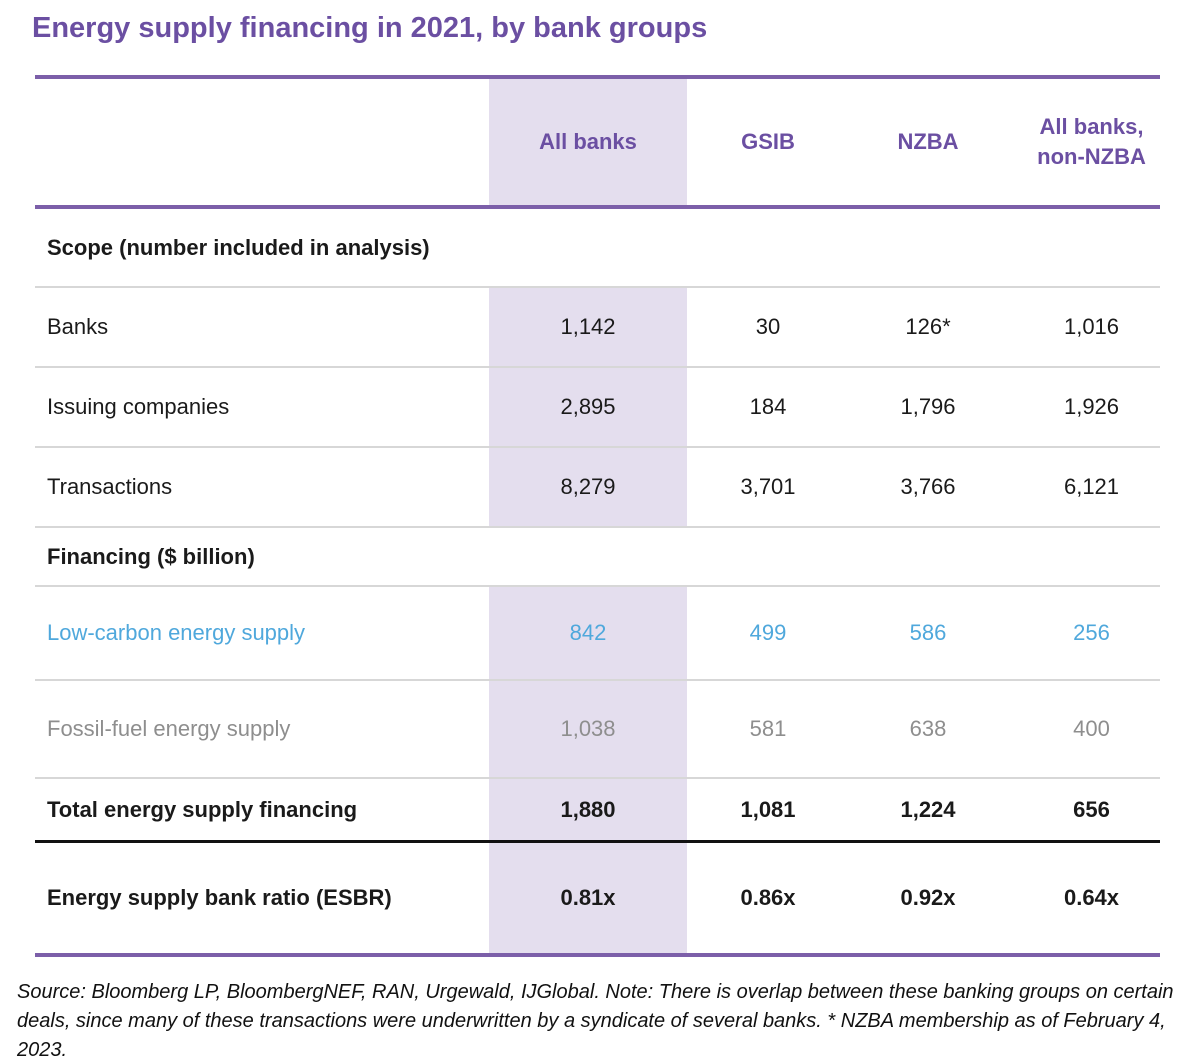 The height and width of the screenshot is (1062, 1194). I want to click on cell-nzba: 638, so click(928, 728).